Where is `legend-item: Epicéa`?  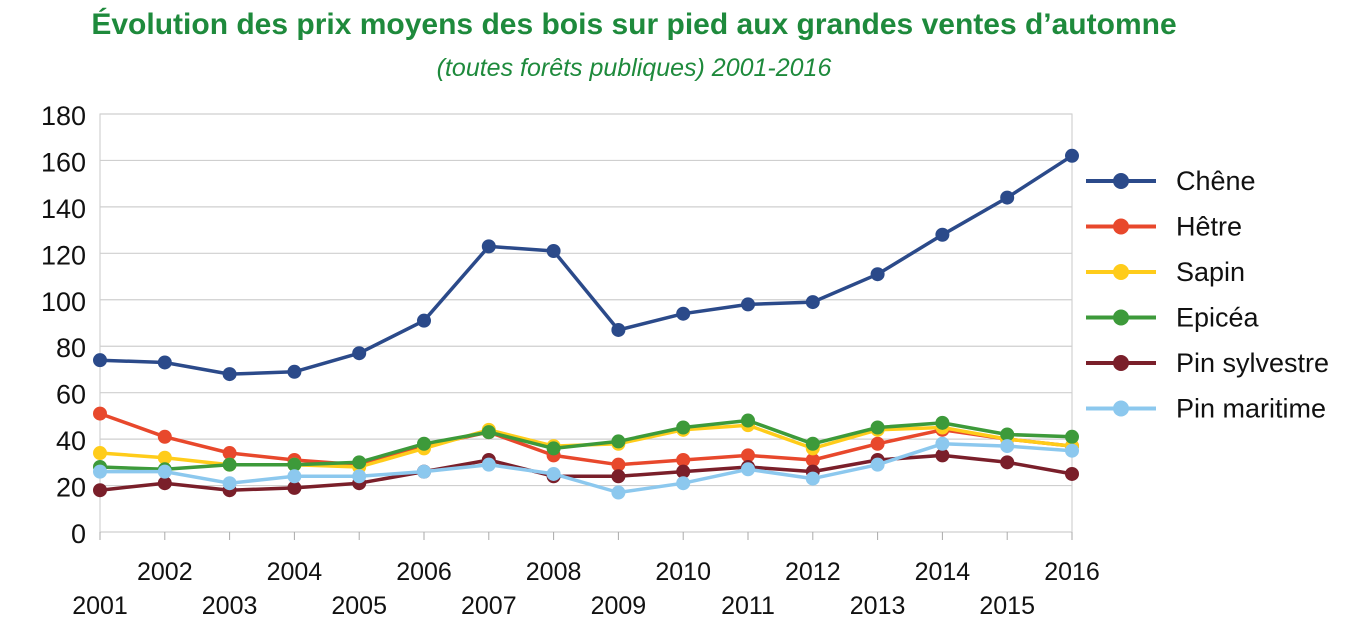 legend-item: Epicéa is located at coordinates (1173, 318).